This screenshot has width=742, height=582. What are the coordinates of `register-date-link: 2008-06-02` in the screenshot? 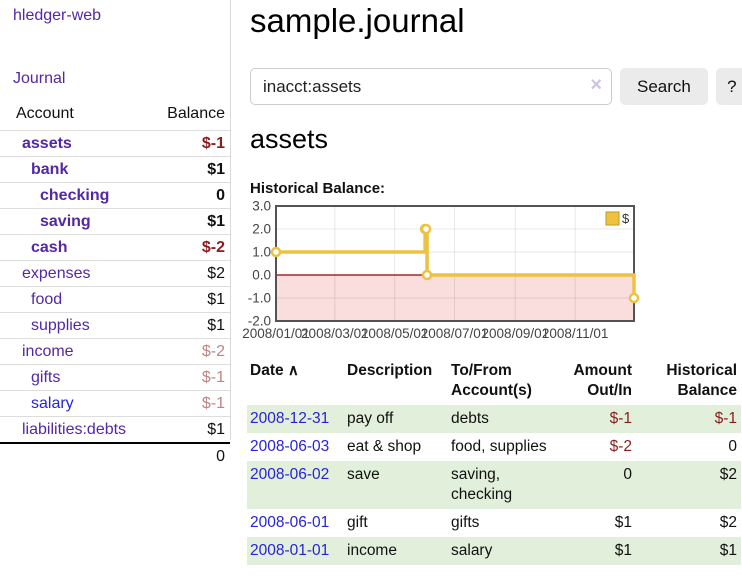 It's located at (290, 474).